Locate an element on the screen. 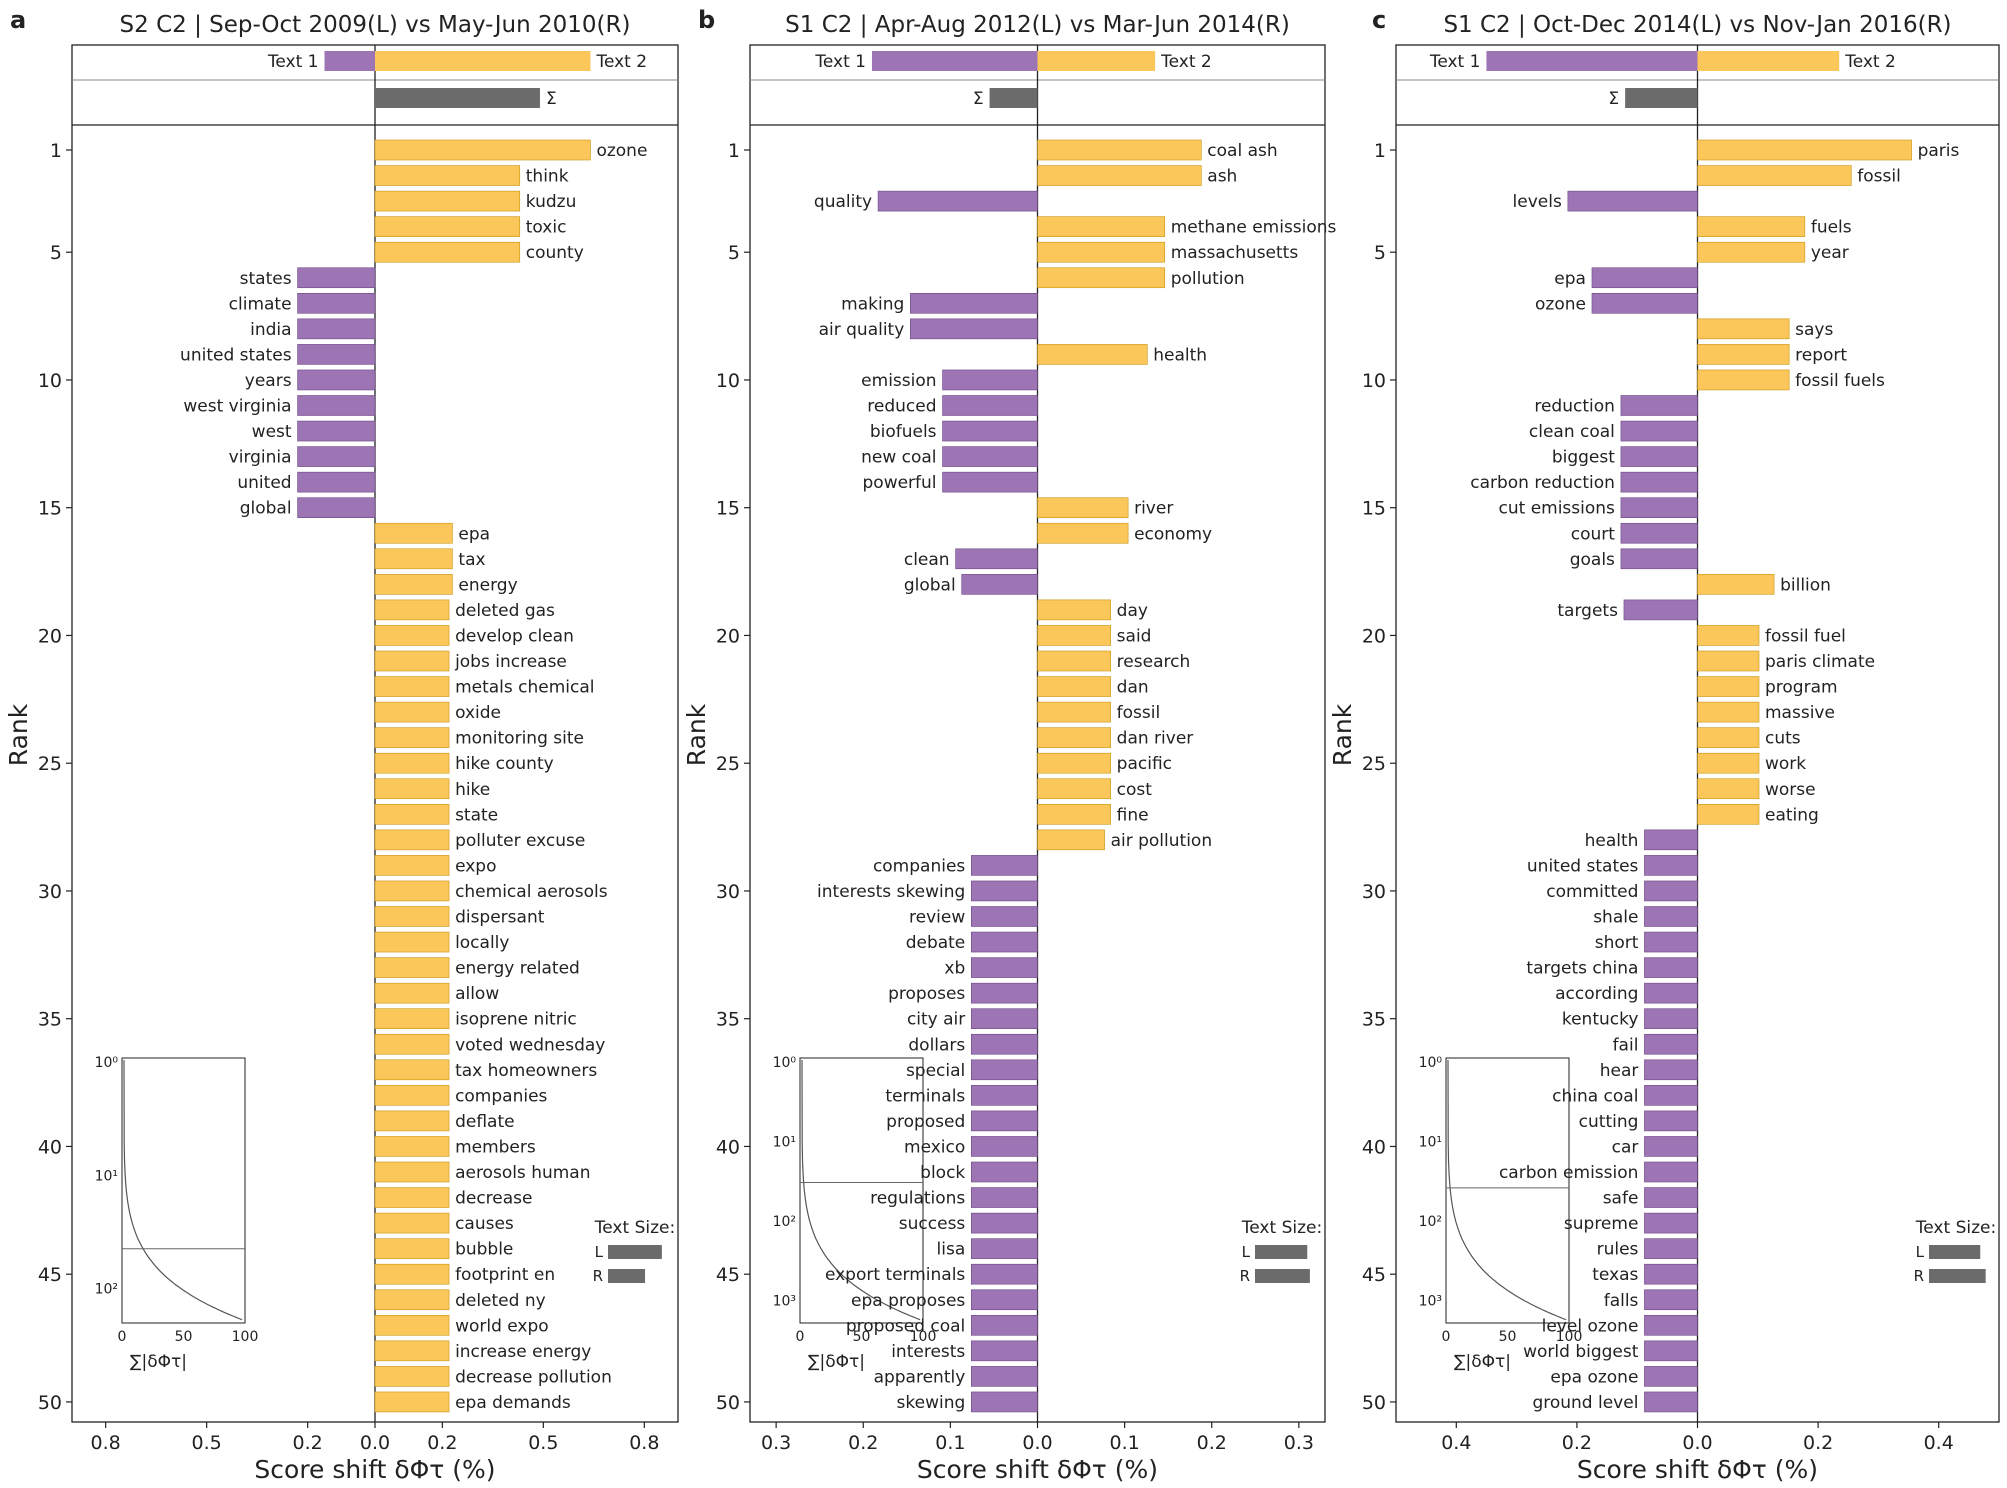 This screenshot has width=2007, height=1488. word-bar-climate is located at coordinates (336, 303).